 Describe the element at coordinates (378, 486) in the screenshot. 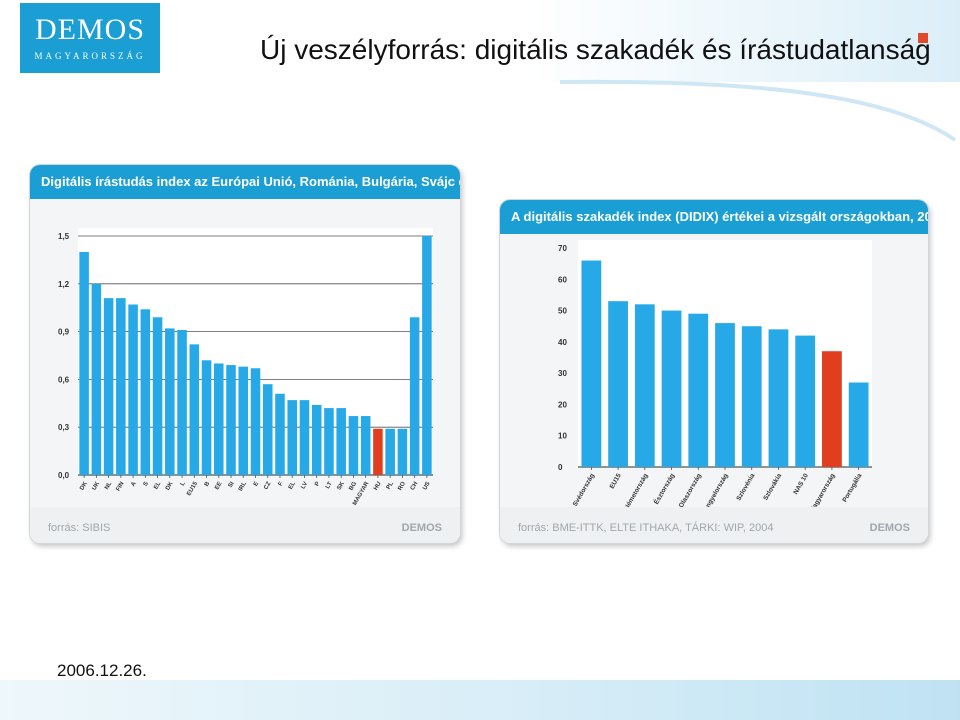

I see `x-tick-label: HU` at that location.